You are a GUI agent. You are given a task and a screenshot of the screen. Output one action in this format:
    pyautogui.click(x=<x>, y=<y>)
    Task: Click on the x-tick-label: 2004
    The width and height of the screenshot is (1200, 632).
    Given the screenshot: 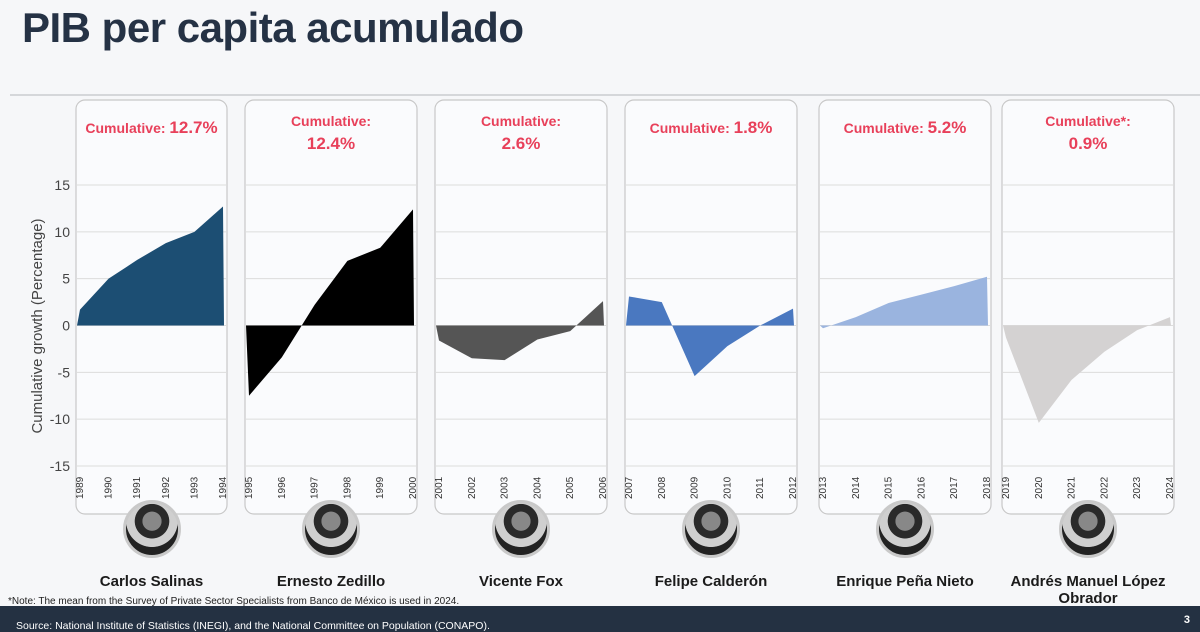 What is the action you would take?
    pyautogui.click(x=537, y=487)
    